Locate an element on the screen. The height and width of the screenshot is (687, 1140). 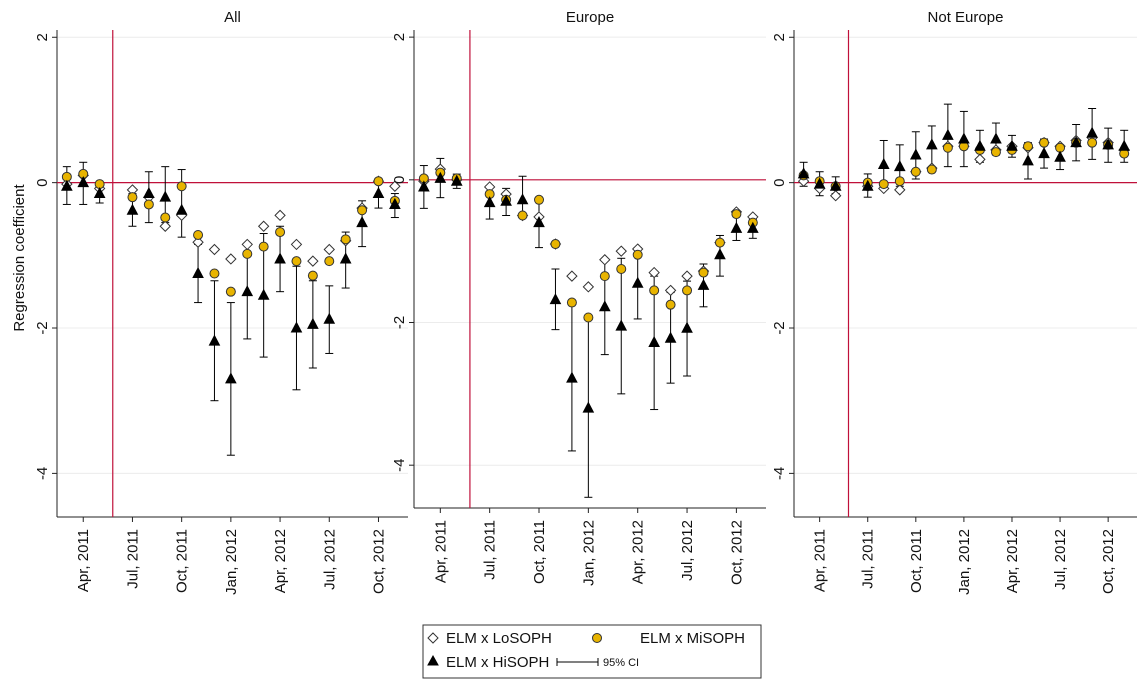
legend-lo-label: ELM x LoSOPH is located at coordinates (499, 638).